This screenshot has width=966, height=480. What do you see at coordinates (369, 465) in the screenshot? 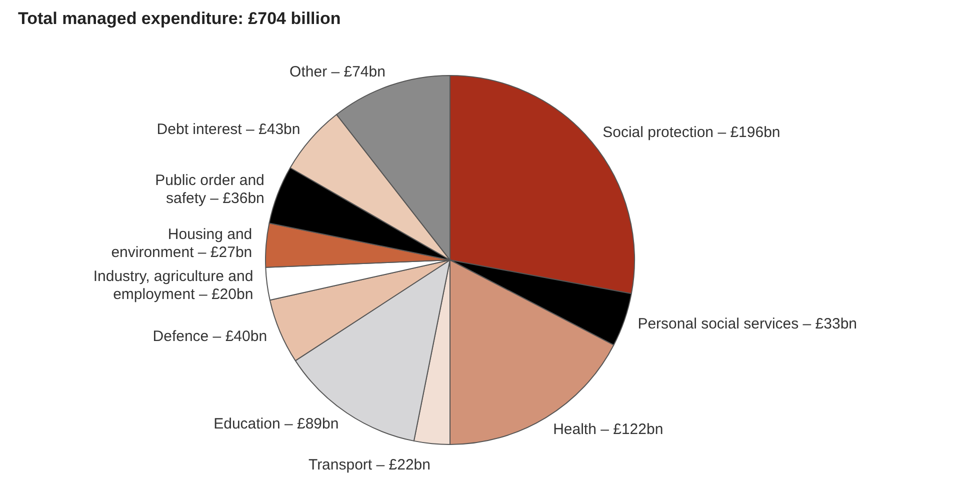
I see `slice-label: Transport – £22bn` at bounding box center [369, 465].